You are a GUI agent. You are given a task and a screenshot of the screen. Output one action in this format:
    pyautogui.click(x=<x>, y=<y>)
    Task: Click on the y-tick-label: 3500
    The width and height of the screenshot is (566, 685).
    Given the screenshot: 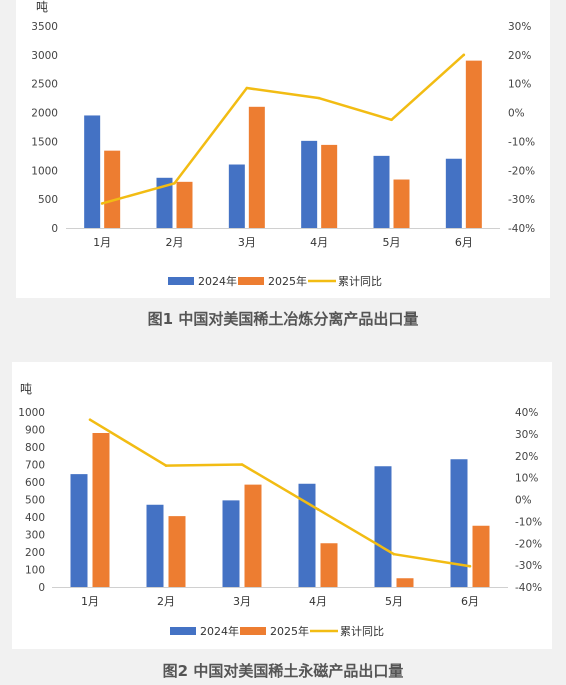 What is the action you would take?
    pyautogui.click(x=44, y=27)
    